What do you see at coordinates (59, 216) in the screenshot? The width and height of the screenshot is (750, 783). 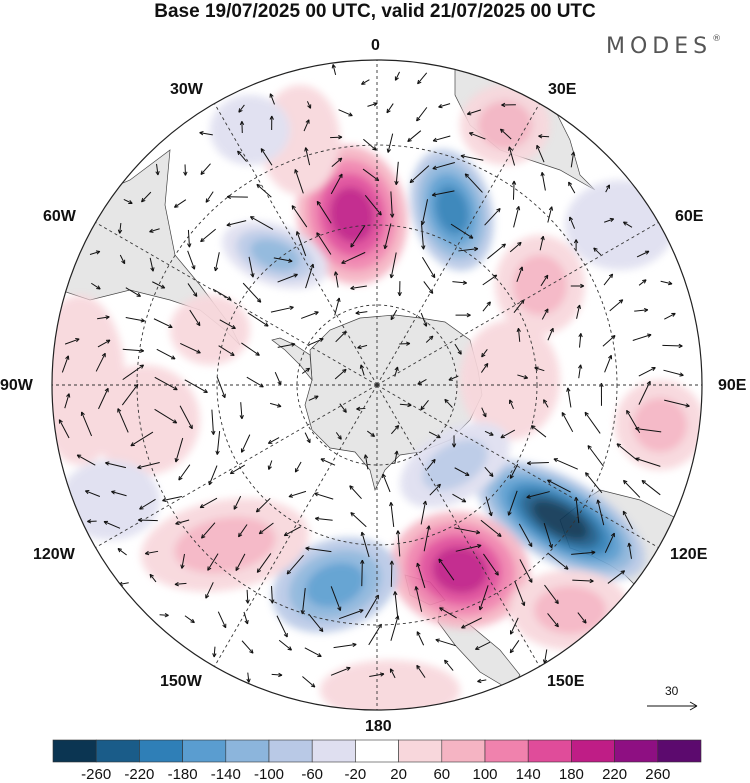 I see `lon-label-60w: 60W` at bounding box center [59, 216].